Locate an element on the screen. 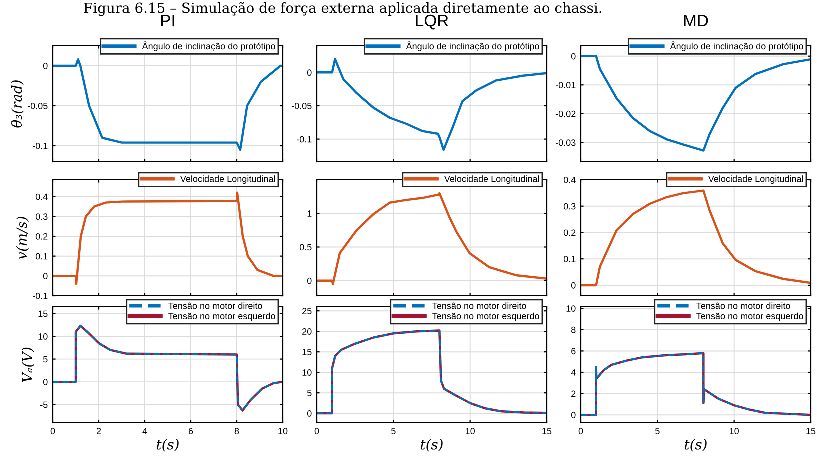 The image size is (817, 460). chart-title: MD is located at coordinates (696, 21).